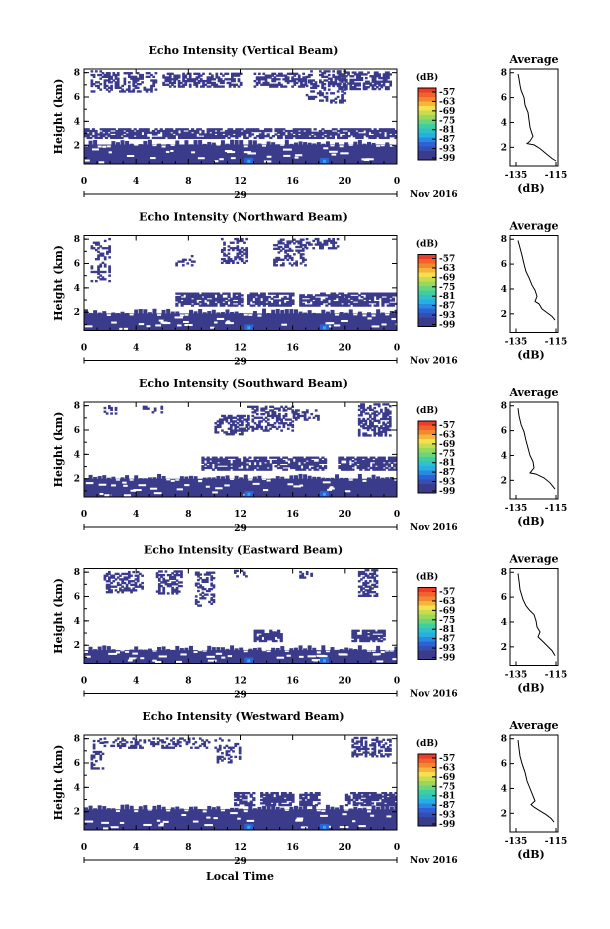 The height and width of the screenshot is (929, 610). Describe the element at coordinates (447, 492) in the screenshot. I see `colorbar-level-label: -99` at that location.